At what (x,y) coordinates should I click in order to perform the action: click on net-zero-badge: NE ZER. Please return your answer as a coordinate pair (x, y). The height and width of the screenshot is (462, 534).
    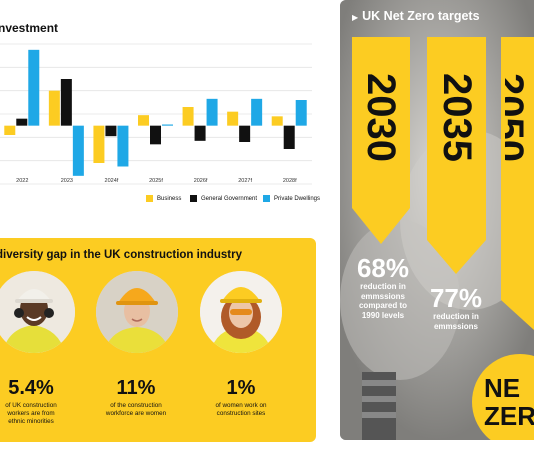
    Looking at the image, I should click on (509, 402).